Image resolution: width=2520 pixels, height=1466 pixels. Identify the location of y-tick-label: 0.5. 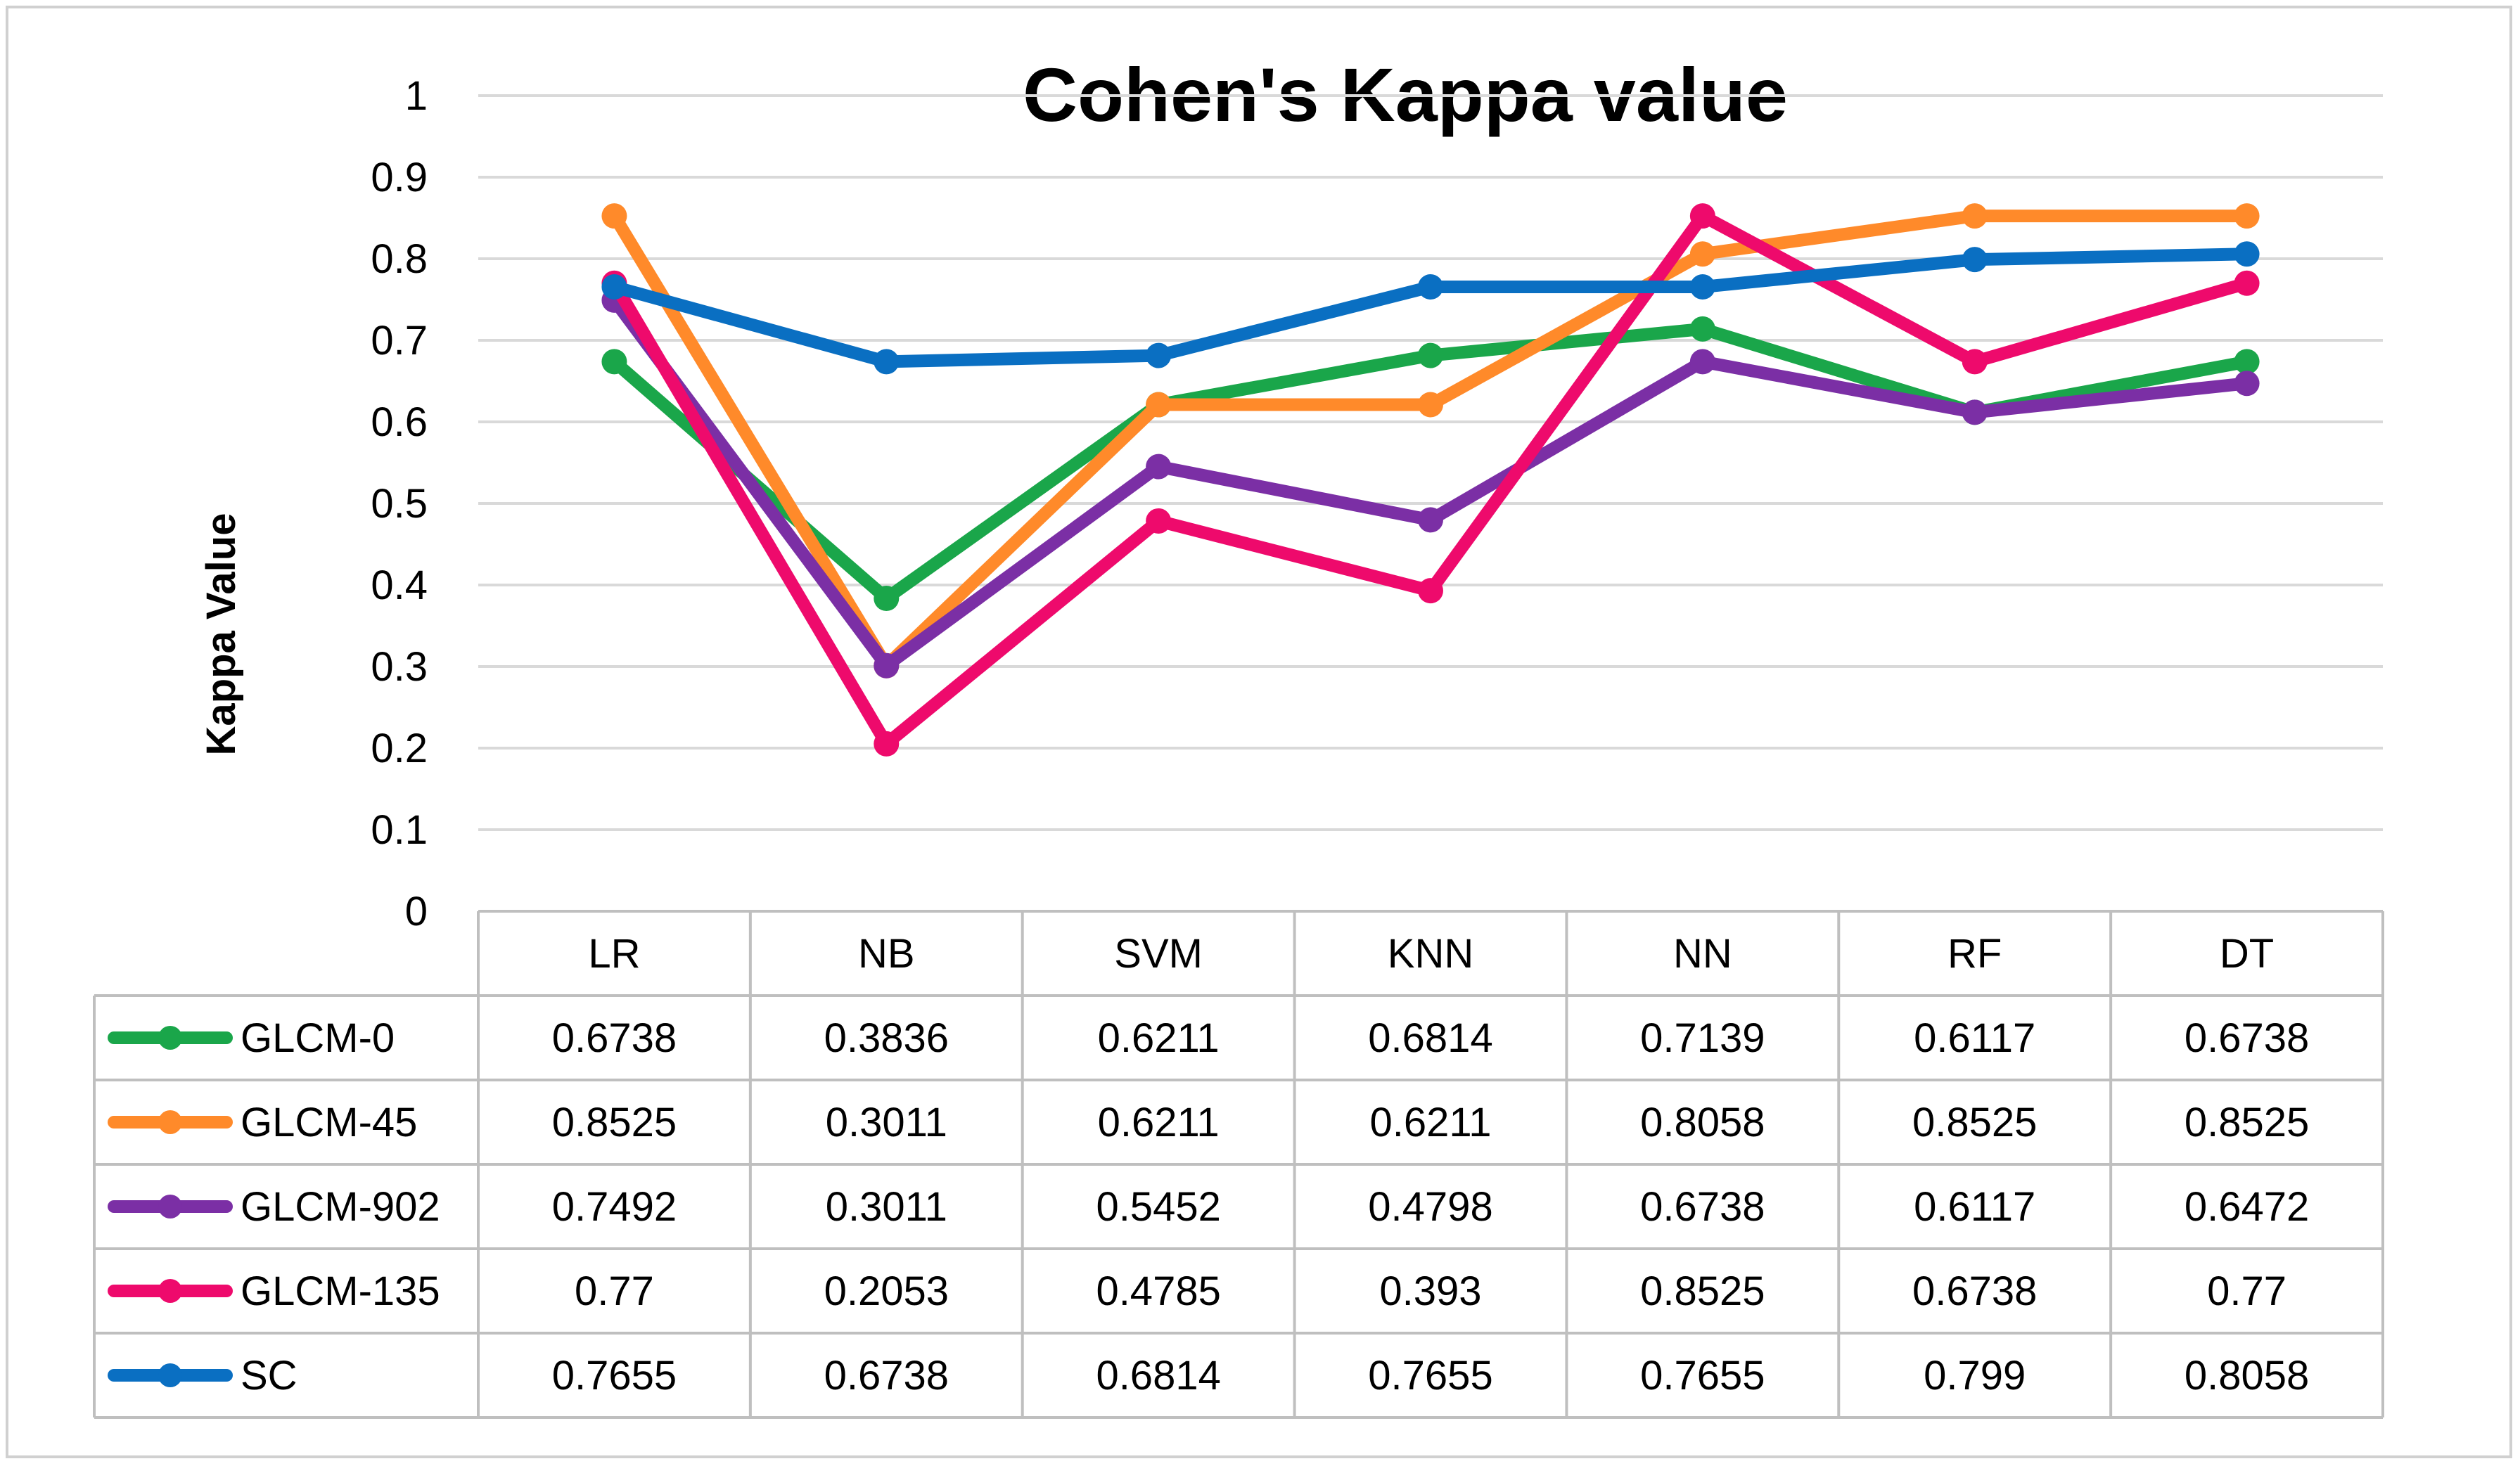
(399, 504).